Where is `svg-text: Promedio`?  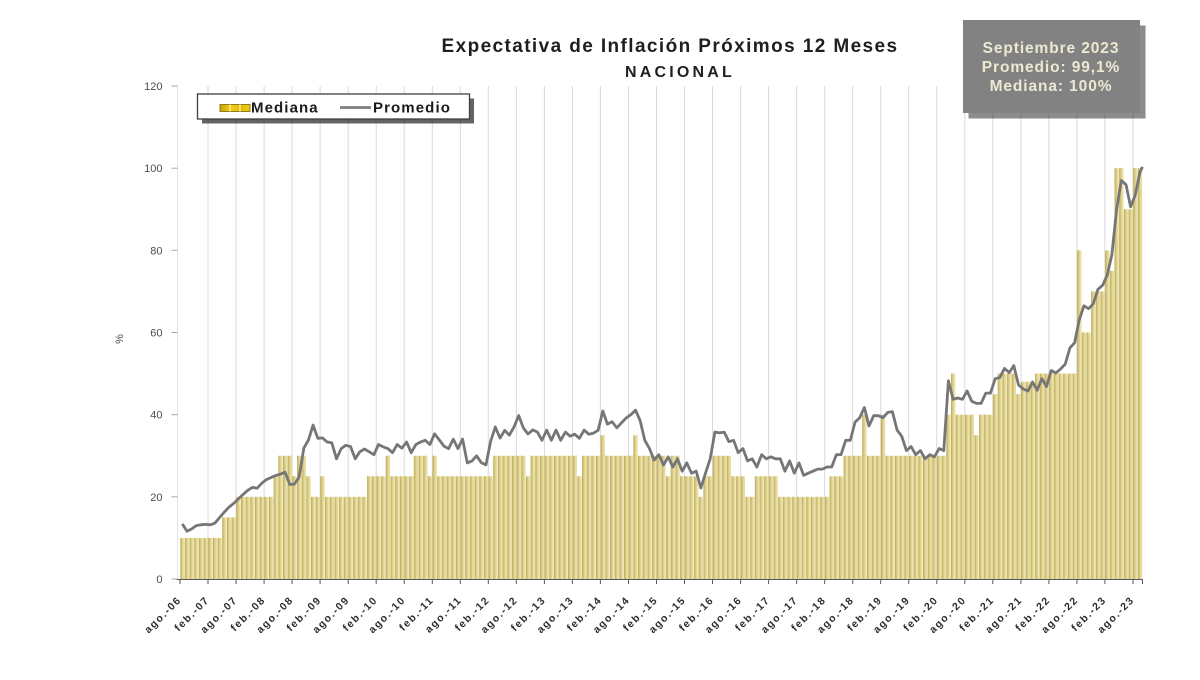 svg-text: Promedio is located at coordinates (412, 108).